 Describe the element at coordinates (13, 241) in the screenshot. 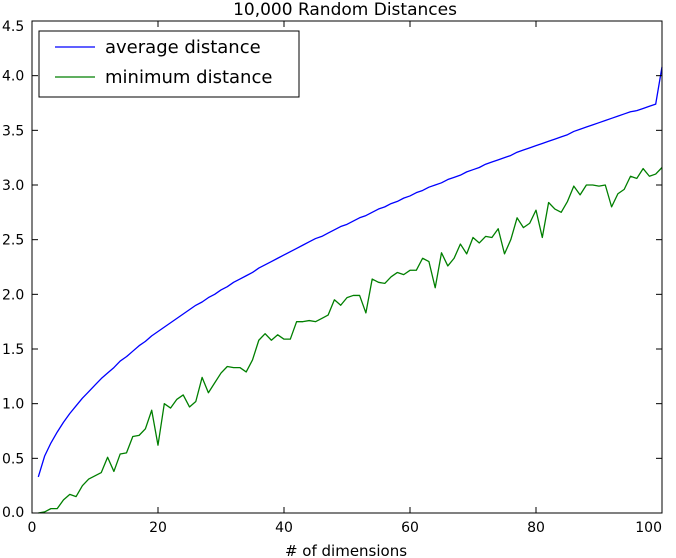

I see `y-tick-label: 2.5` at that location.